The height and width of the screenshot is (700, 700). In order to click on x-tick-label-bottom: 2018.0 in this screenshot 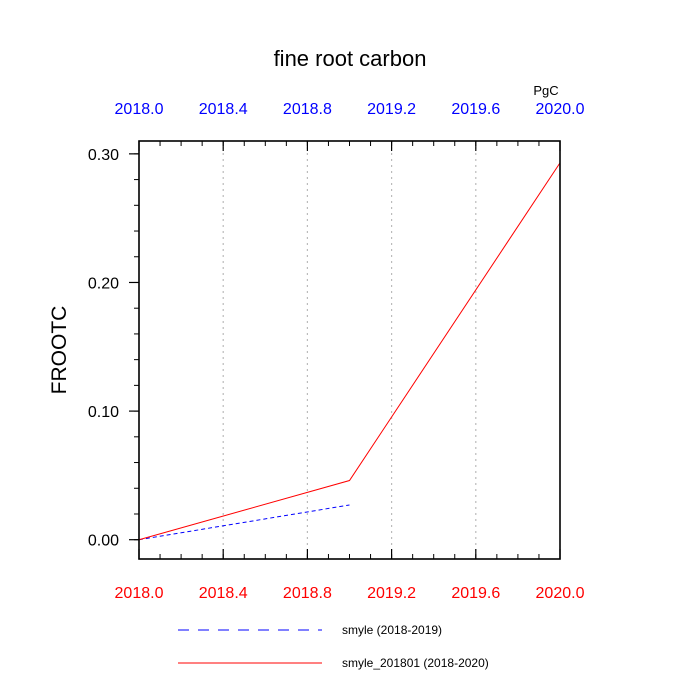, I will do `click(139, 593)`.